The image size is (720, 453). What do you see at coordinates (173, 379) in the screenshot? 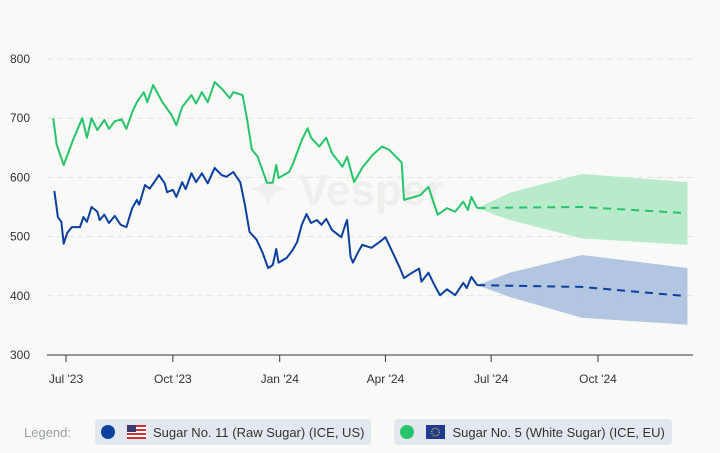
I see `x-tick-label: Oct '23` at bounding box center [173, 379].